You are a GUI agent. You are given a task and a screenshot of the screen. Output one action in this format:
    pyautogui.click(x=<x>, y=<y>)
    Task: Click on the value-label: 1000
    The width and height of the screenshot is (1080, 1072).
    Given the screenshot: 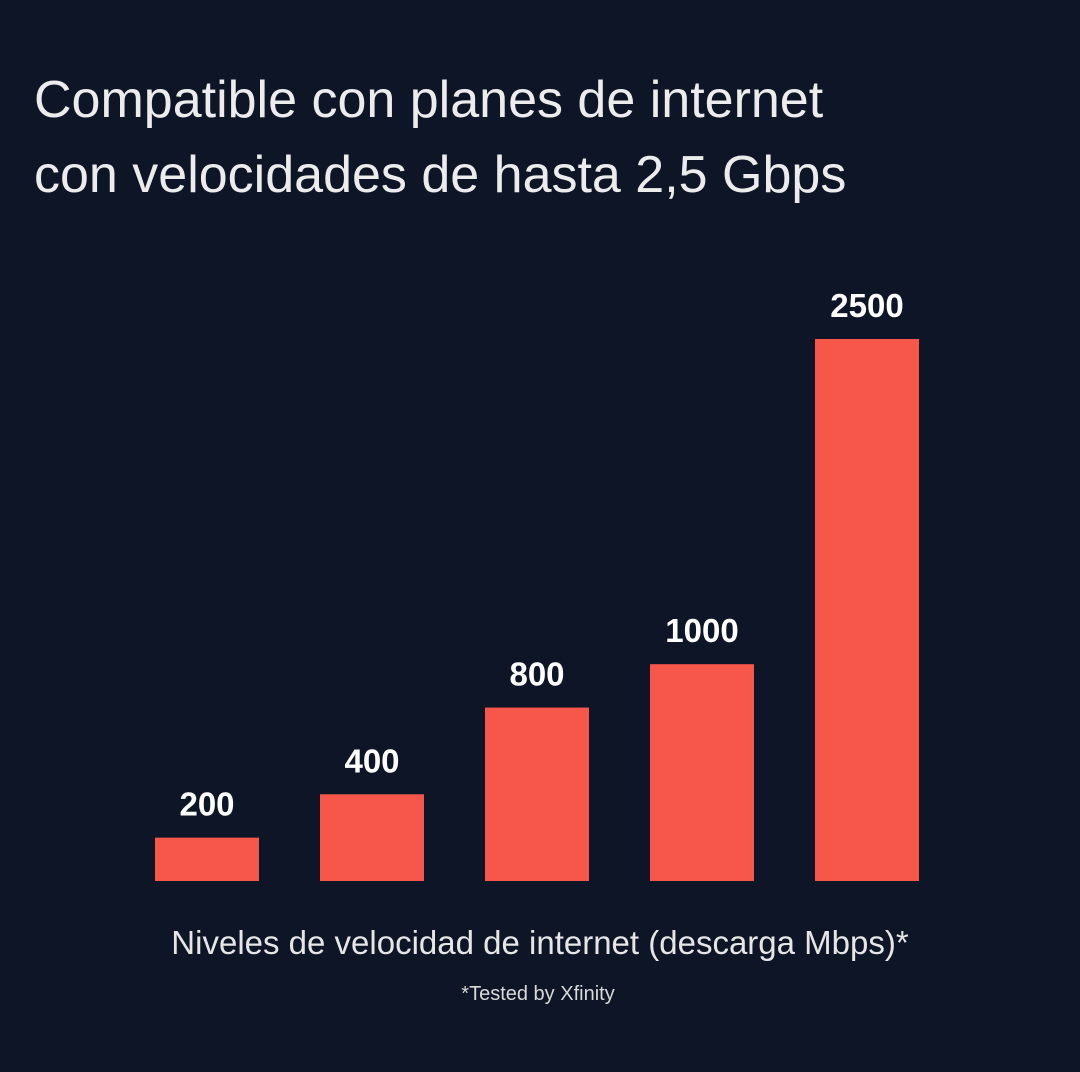 What is the action you would take?
    pyautogui.click(x=701, y=630)
    